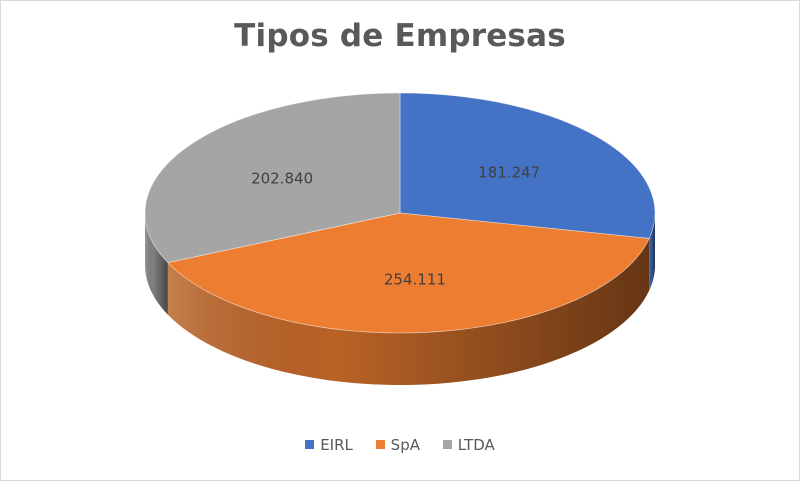 Image resolution: width=800 pixels, height=481 pixels. I want to click on legend-swatch-eirl, so click(310, 444).